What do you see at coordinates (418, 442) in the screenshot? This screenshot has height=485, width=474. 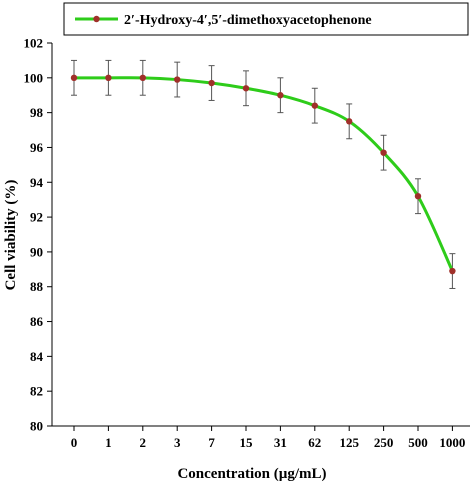 I see `x-tick-label: 500` at bounding box center [418, 442].